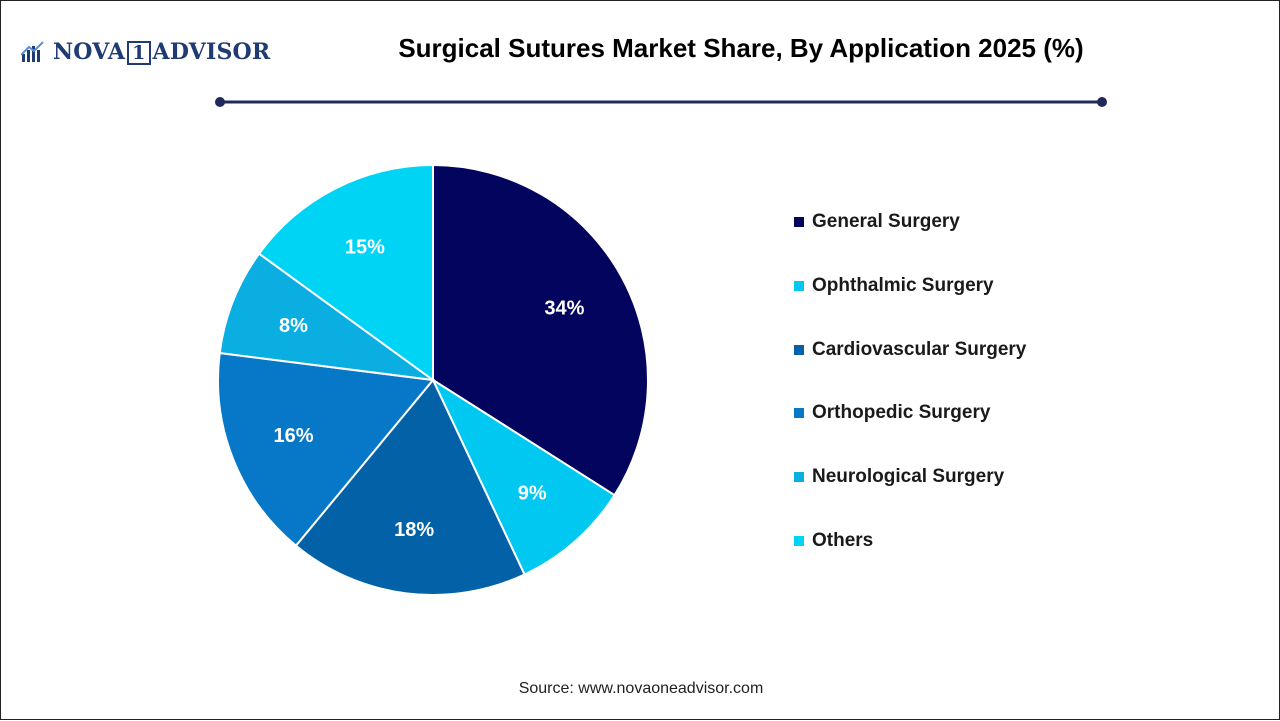 This screenshot has height=721, width=1280. I want to click on data-label: 15%, so click(365, 247).